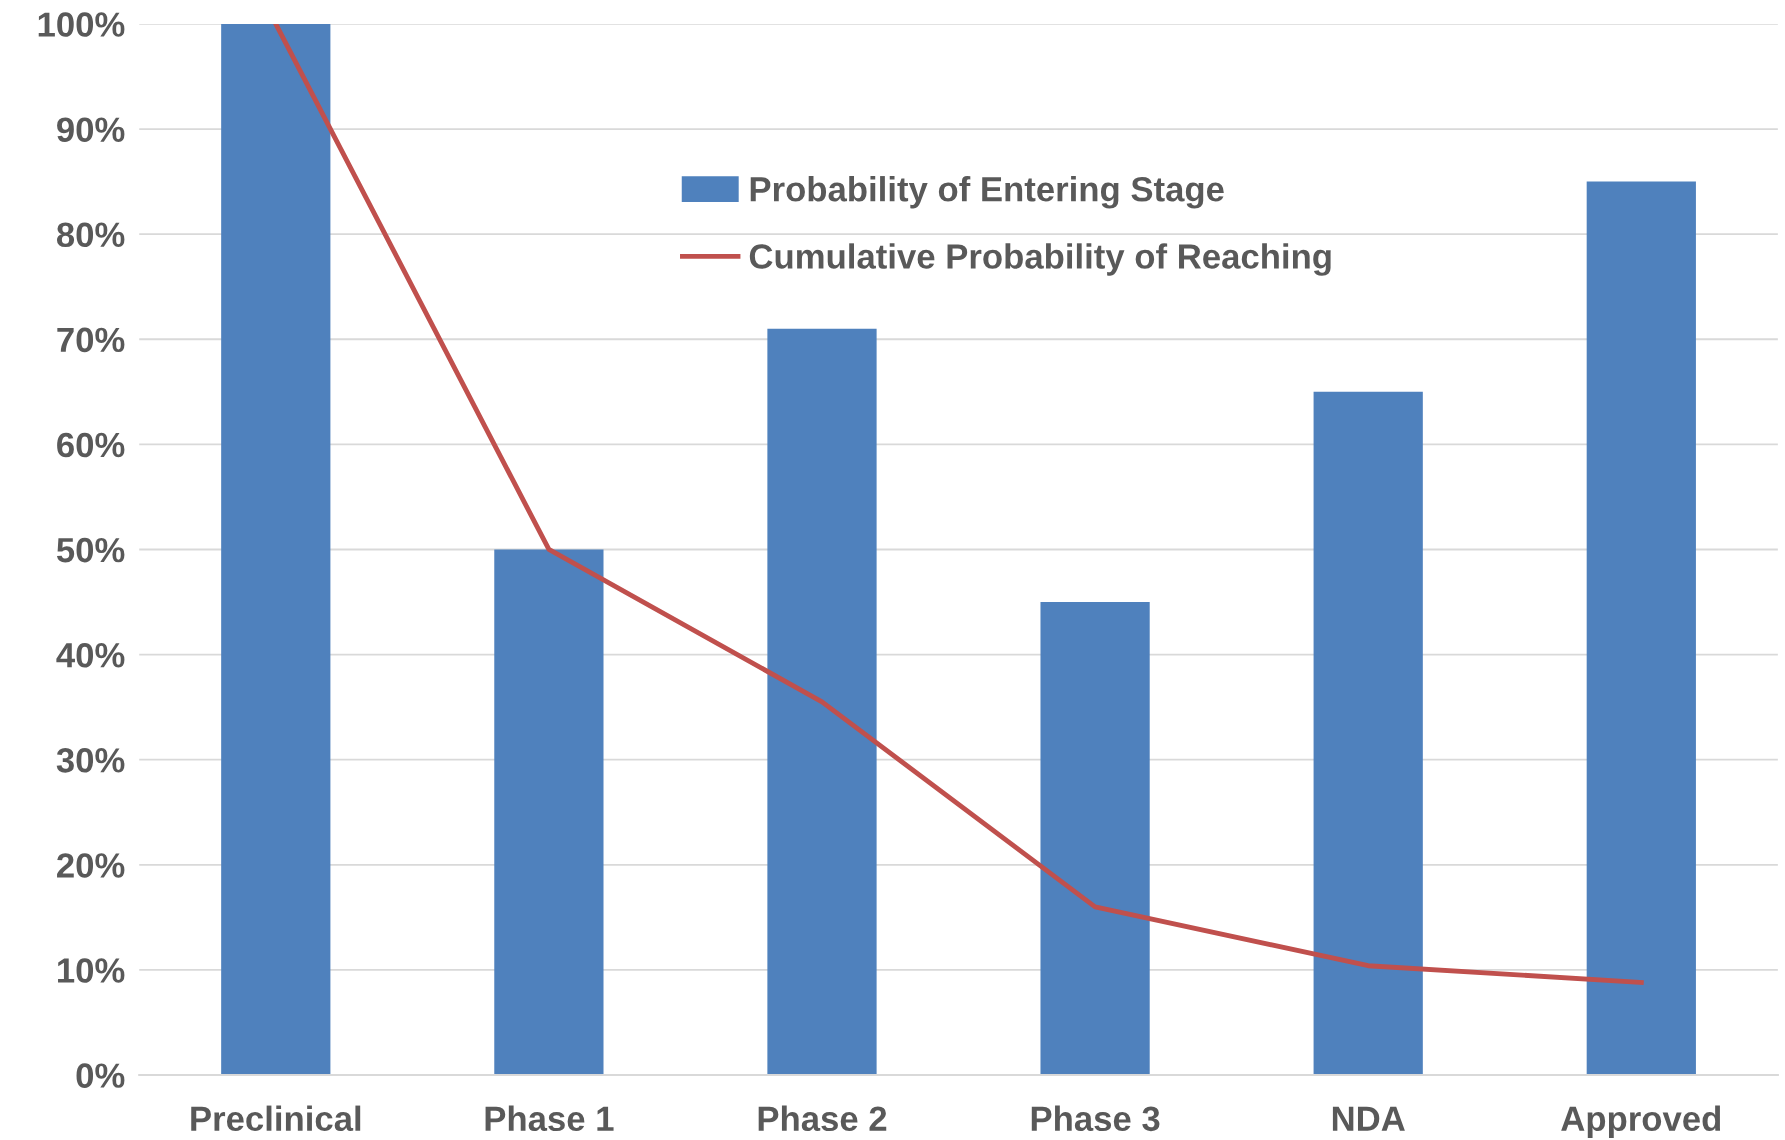 The image size is (1785, 1140). What do you see at coordinates (91, 129) in the screenshot?
I see `y-tick-label: 90%` at bounding box center [91, 129].